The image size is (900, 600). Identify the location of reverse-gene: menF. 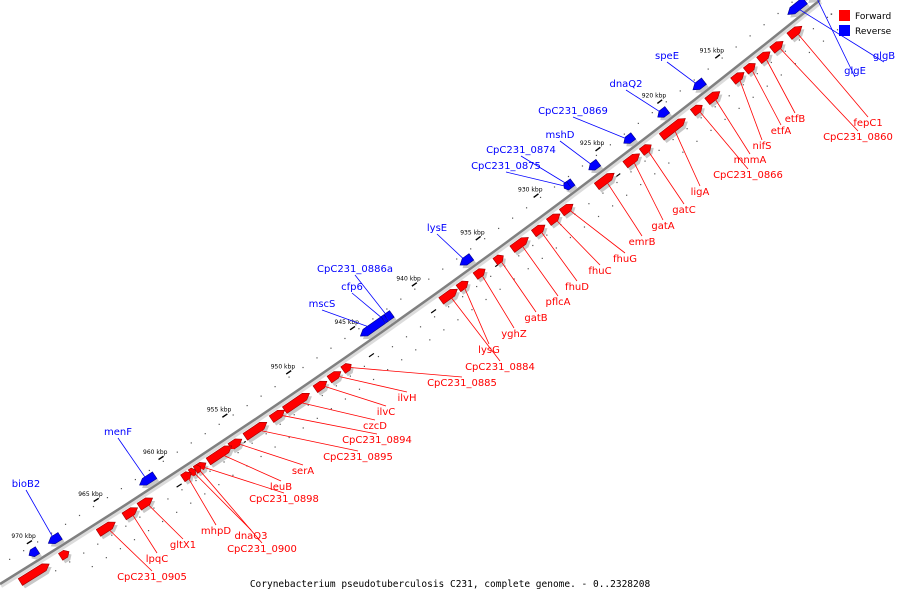
(132, 458).